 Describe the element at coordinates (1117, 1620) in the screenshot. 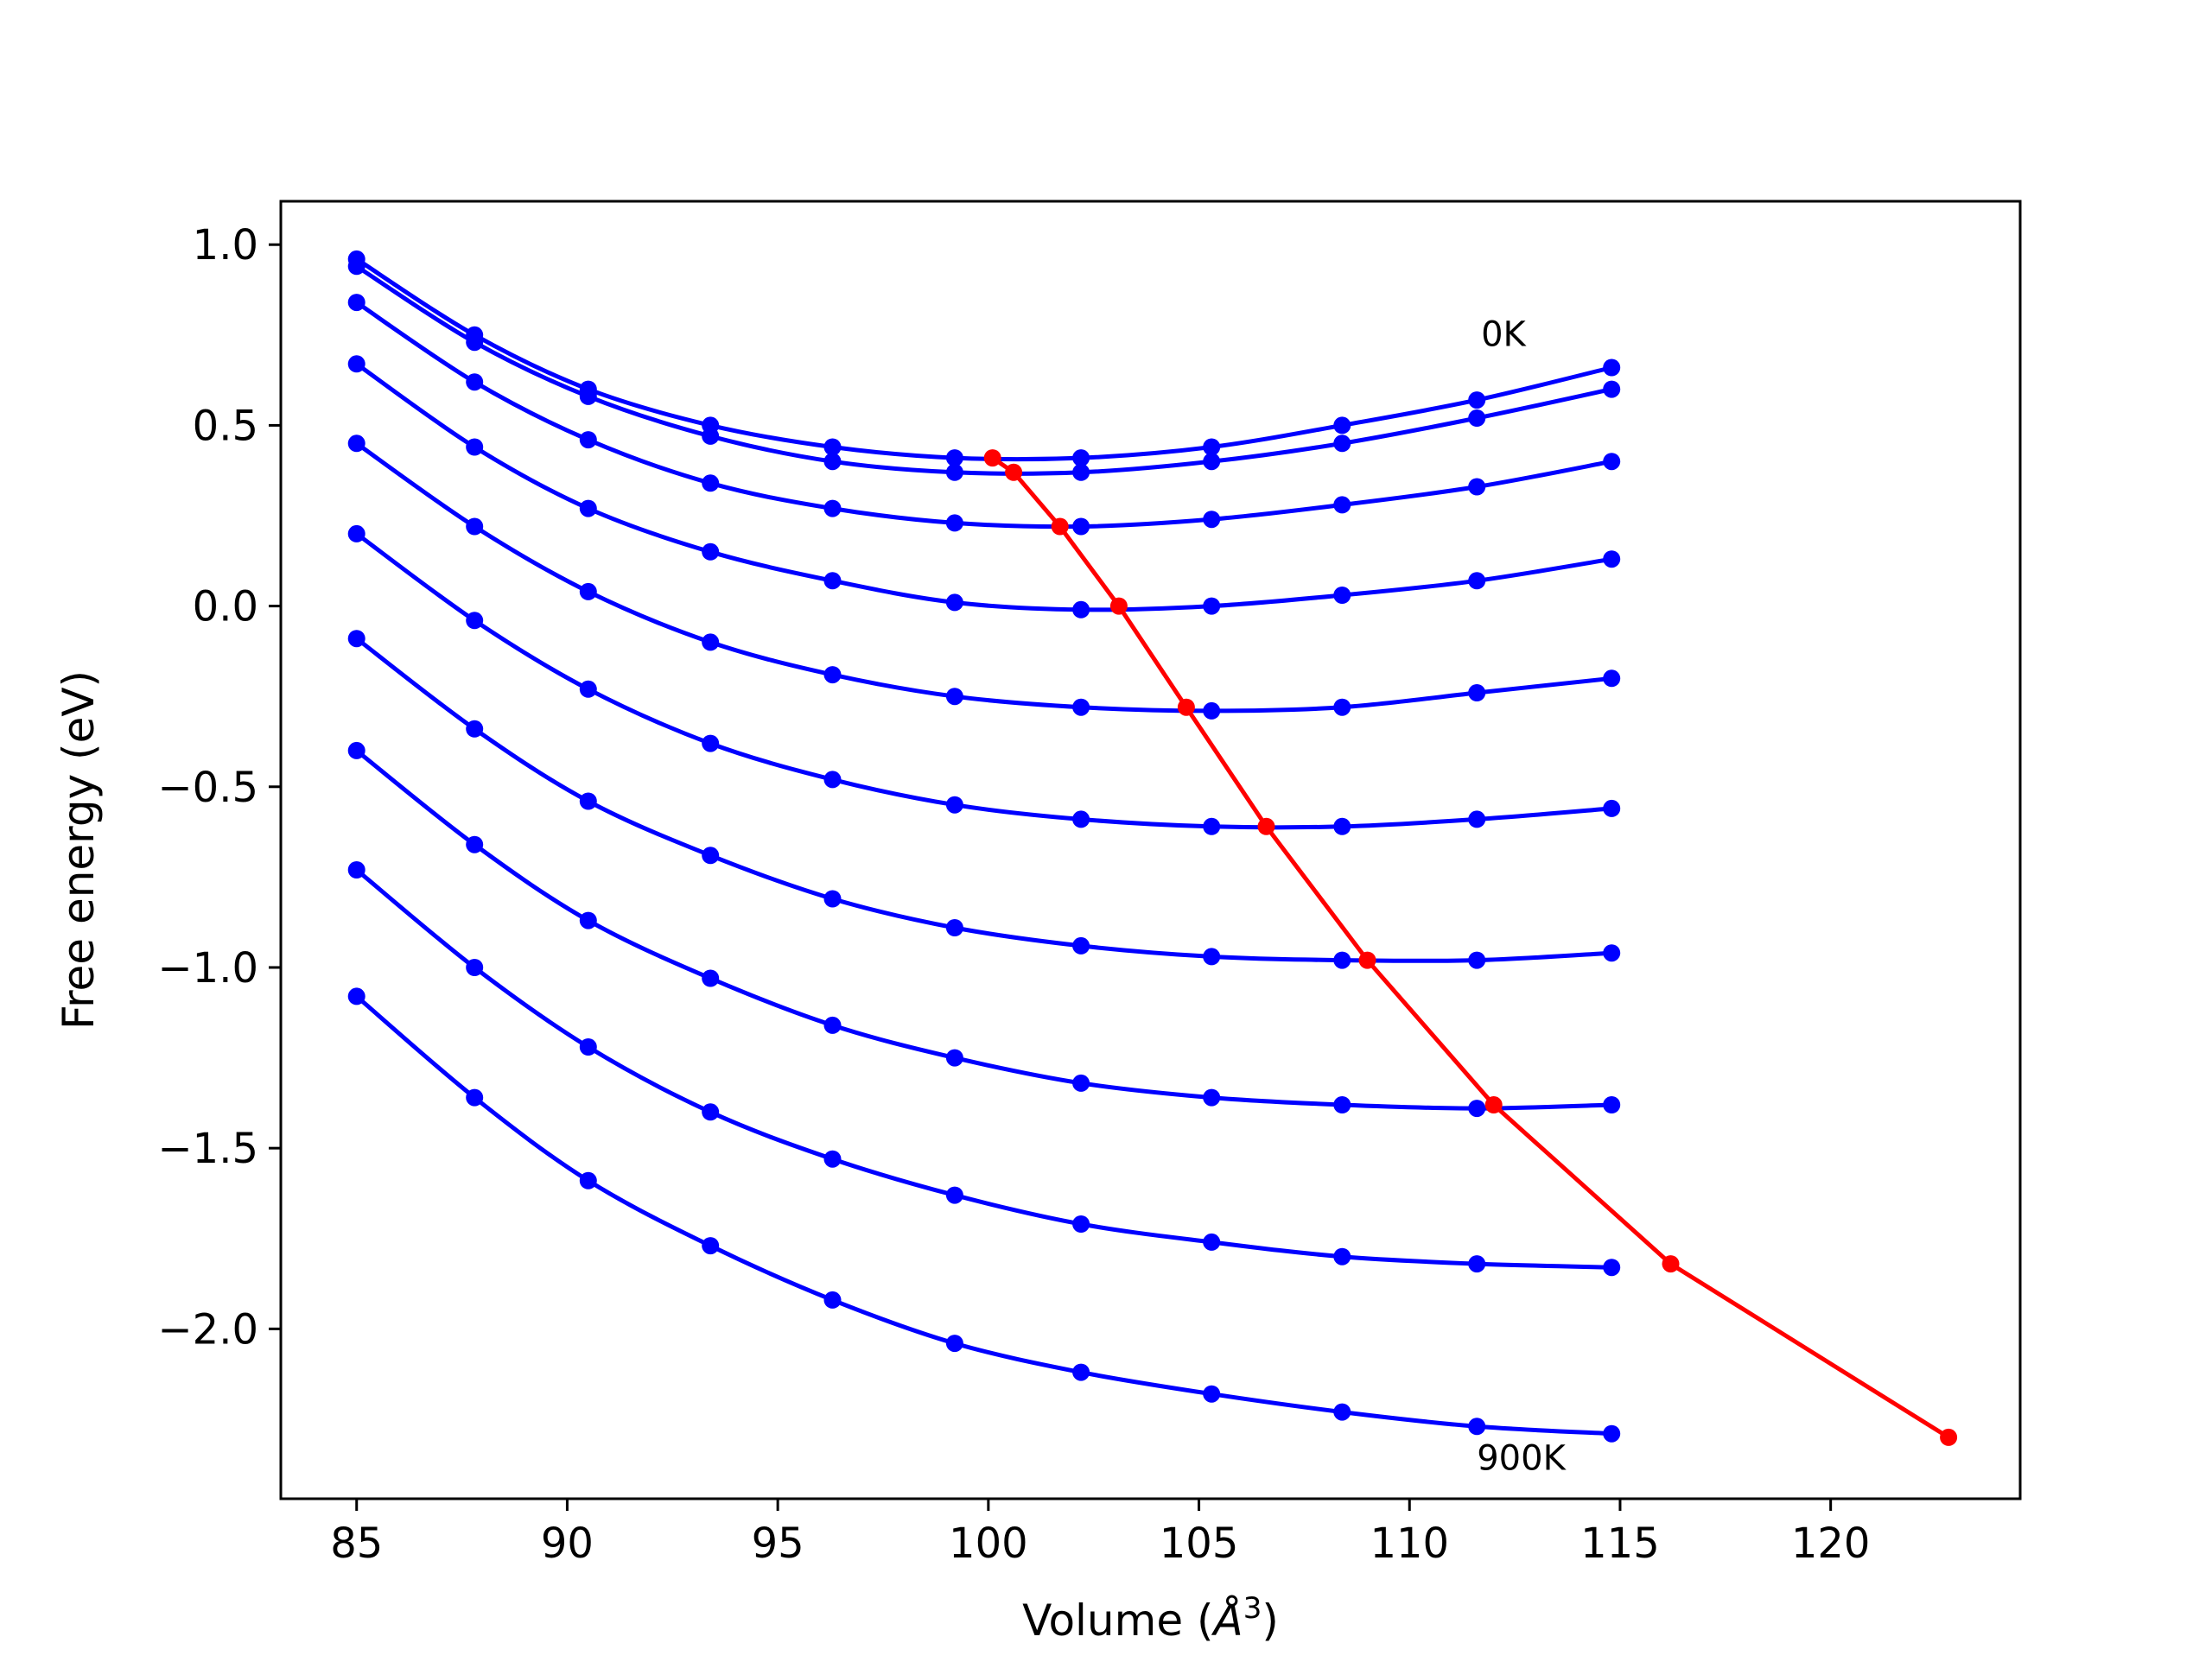

I see `x-axis-title-base: Volume (` at that location.